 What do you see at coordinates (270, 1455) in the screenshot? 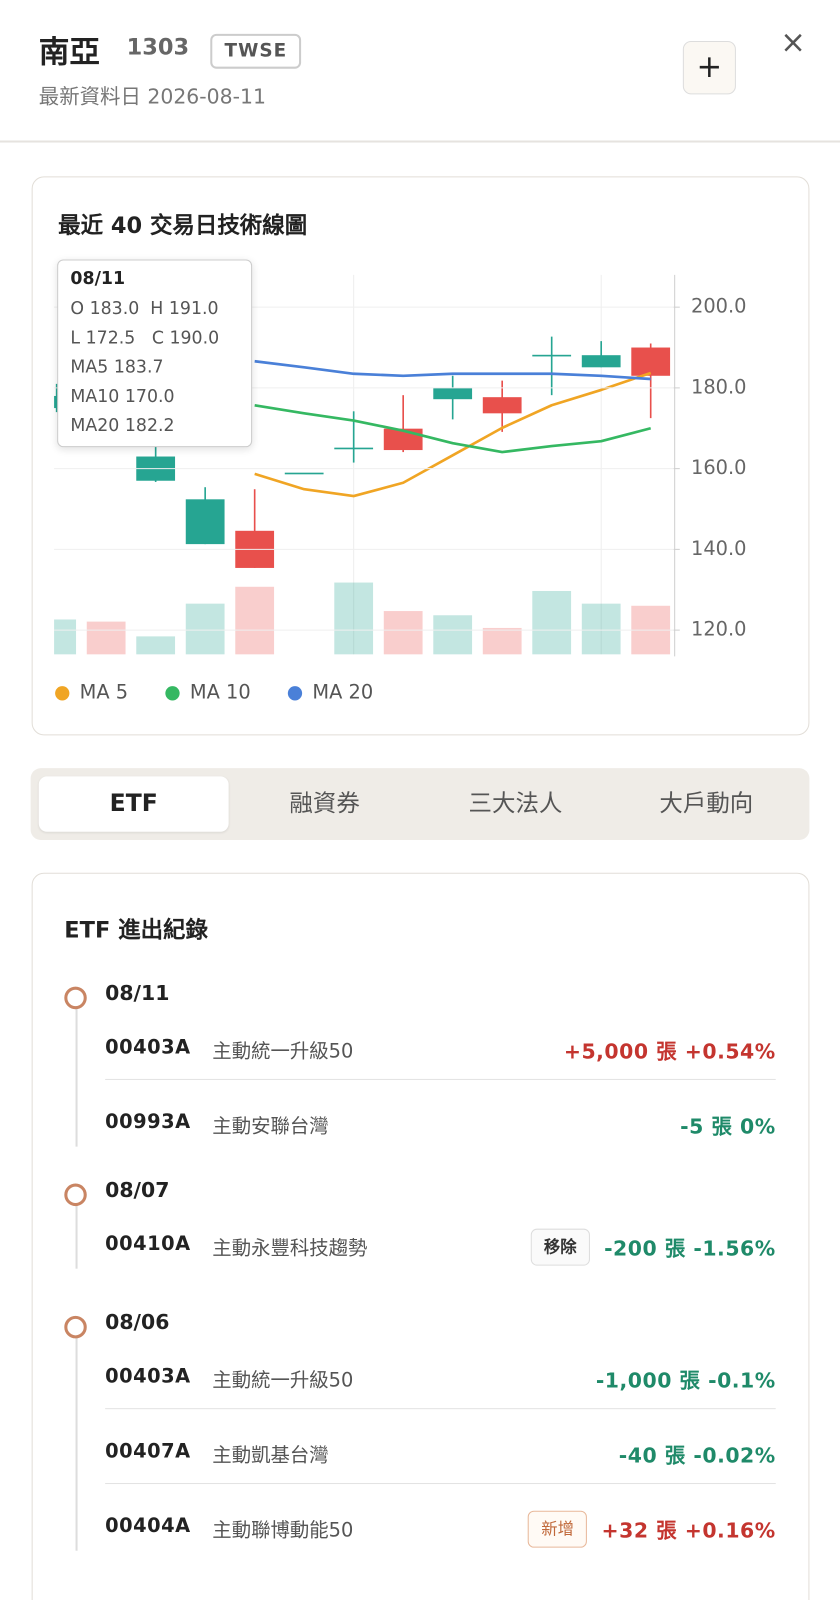
I see `etf-name: 主動凱基台灣` at bounding box center [270, 1455].